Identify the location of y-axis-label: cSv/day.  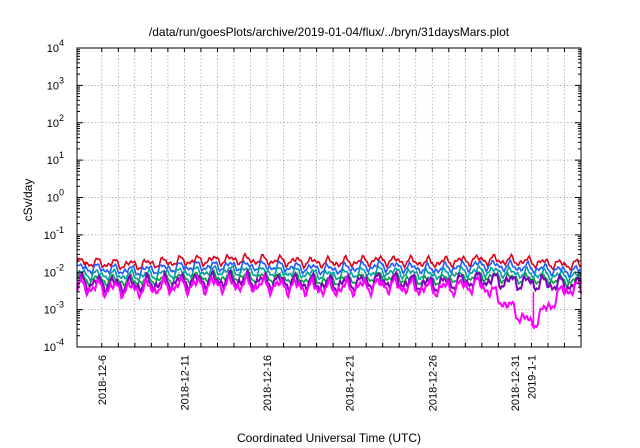
(28, 200).